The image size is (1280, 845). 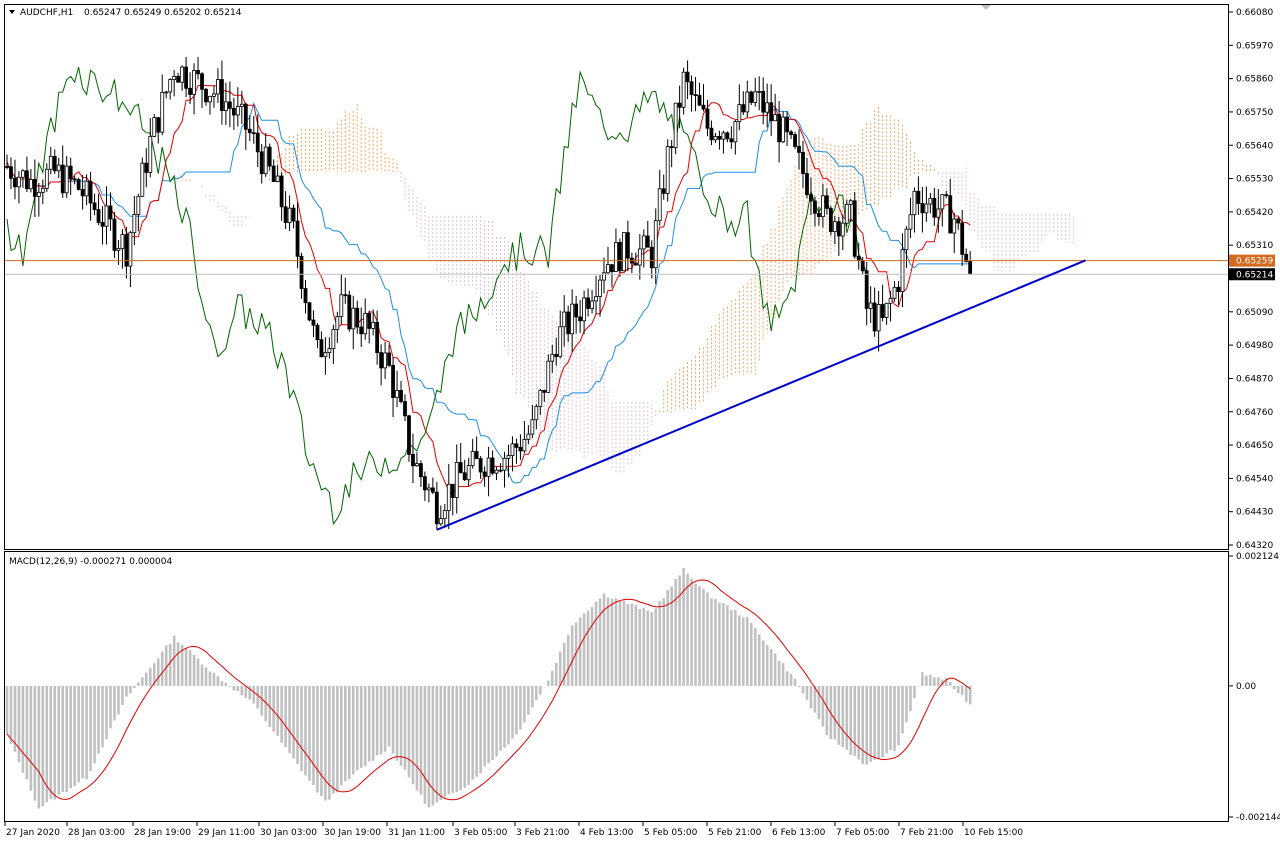 I want to click on price-axis-label: 0.64430, so click(x=1254, y=513).